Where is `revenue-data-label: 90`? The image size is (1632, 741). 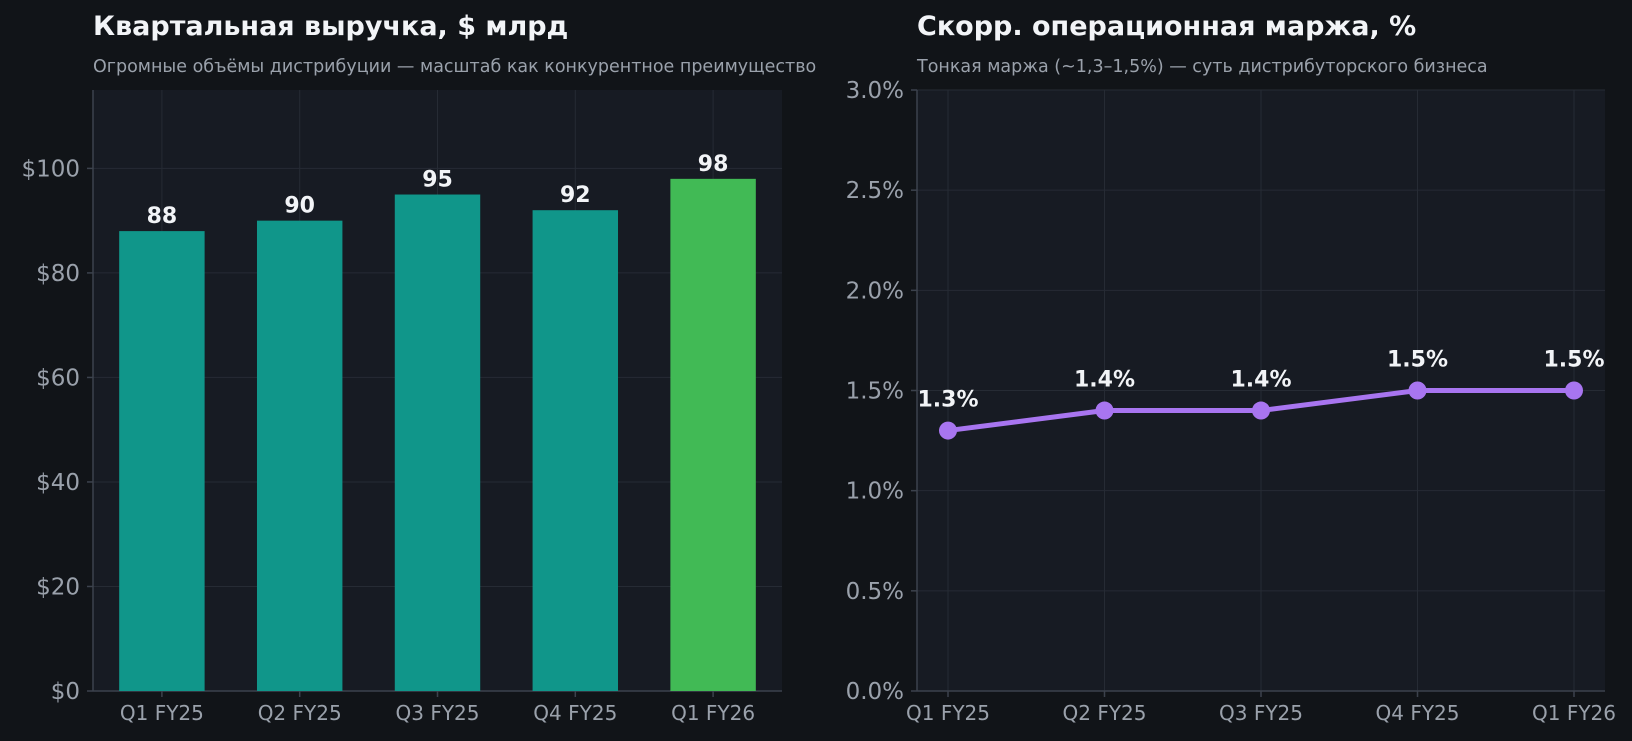 revenue-data-label: 90 is located at coordinates (299, 206).